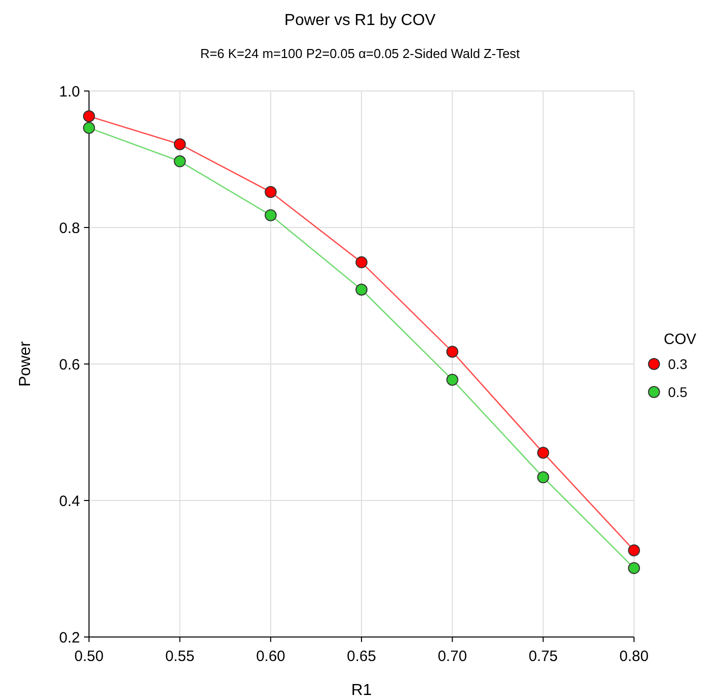 The width and height of the screenshot is (717, 698). Describe the element at coordinates (360, 53) in the screenshot. I see `chart-subtitle: R=6 K=24 m=100 P2=0.05 α=0.05 2-Sided Wald Z-Test` at that location.